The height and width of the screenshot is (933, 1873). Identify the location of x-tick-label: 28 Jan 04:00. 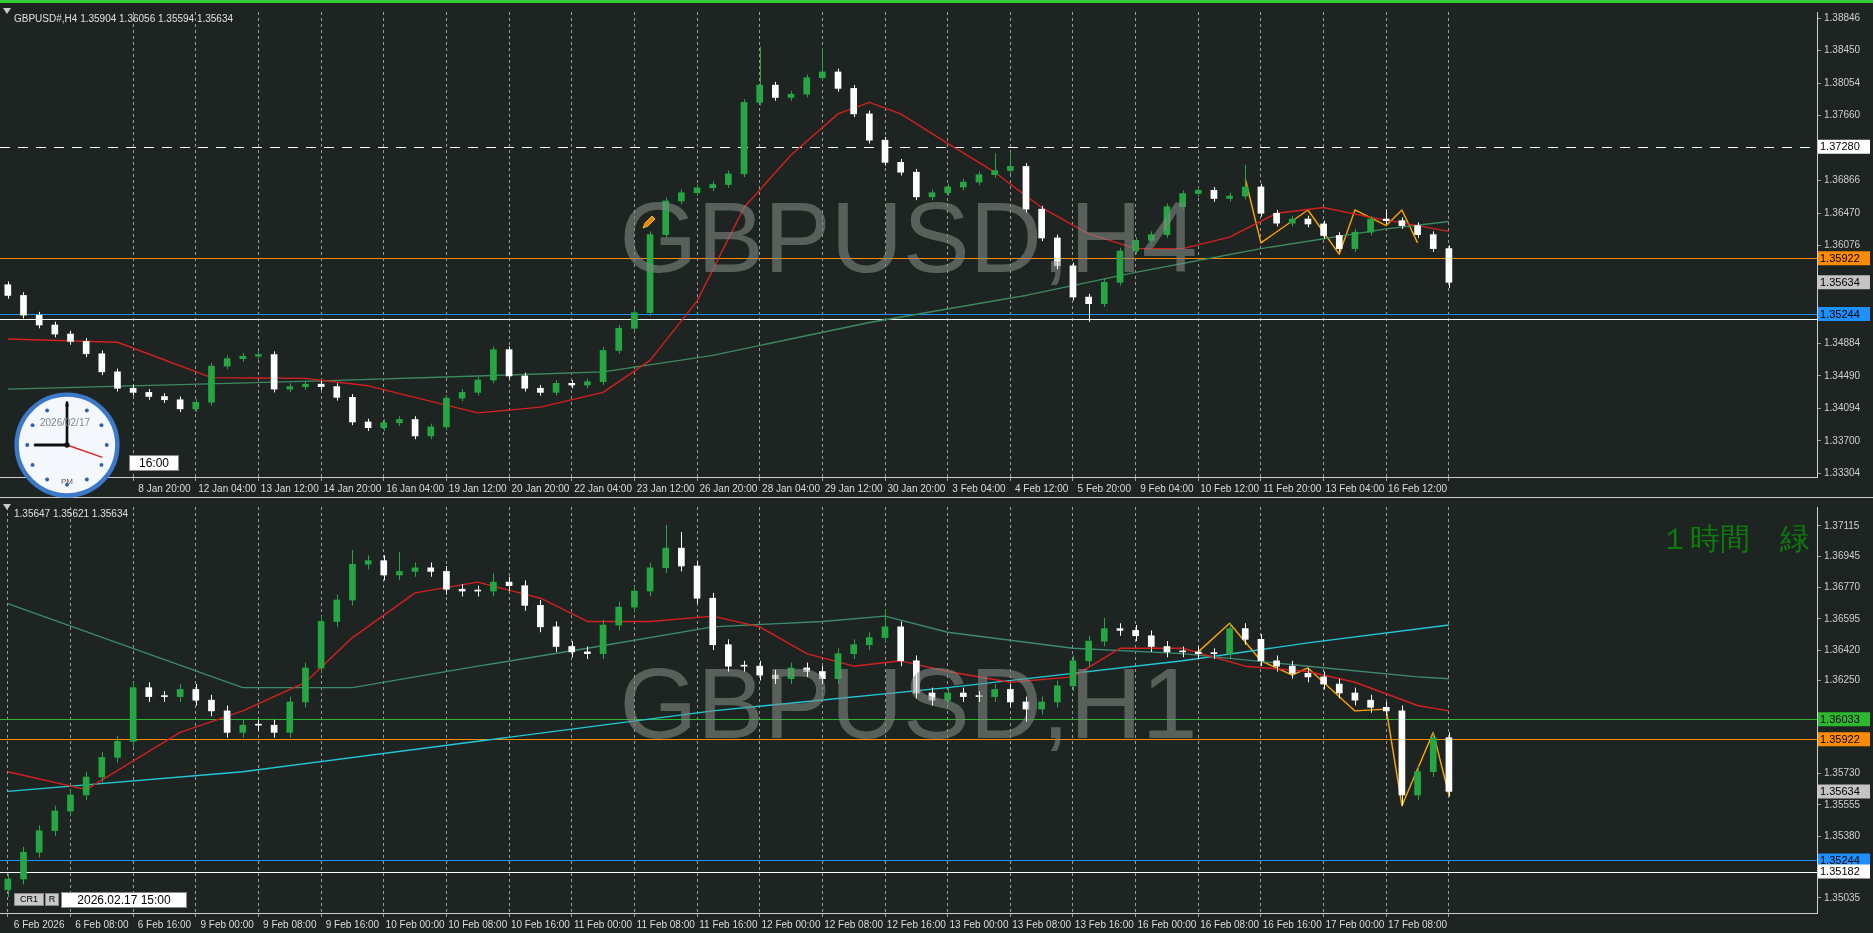
(791, 488).